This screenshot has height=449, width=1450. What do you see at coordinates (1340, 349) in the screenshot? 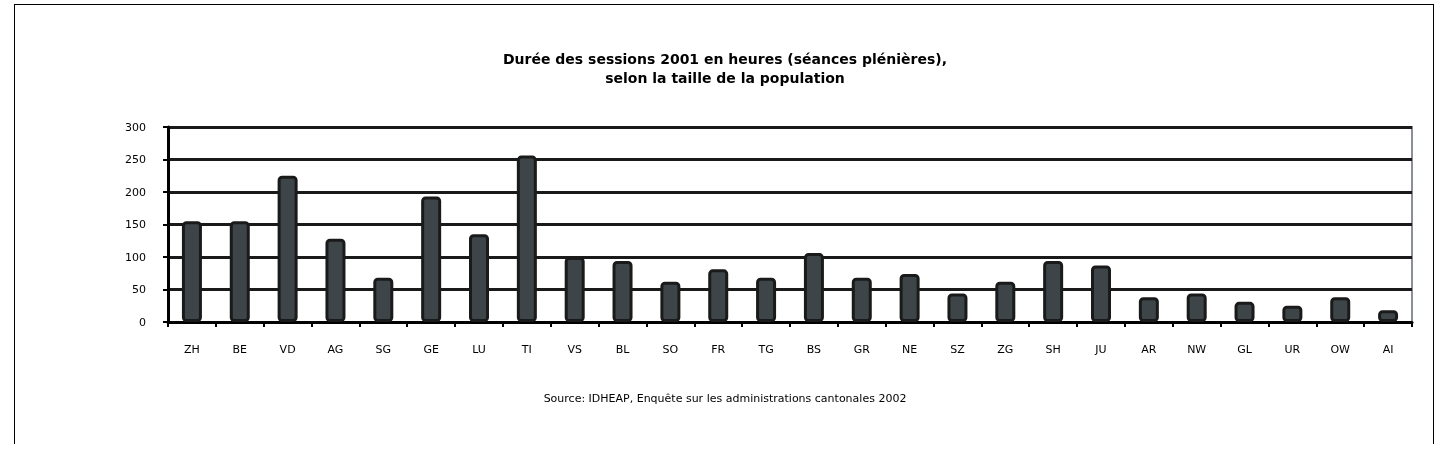
I see `x-tick-label: OW` at bounding box center [1340, 349].